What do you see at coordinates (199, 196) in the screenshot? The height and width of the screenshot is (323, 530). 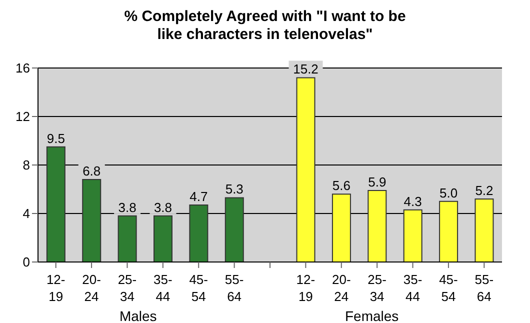 I see `data-label: 4.7` at bounding box center [199, 196].